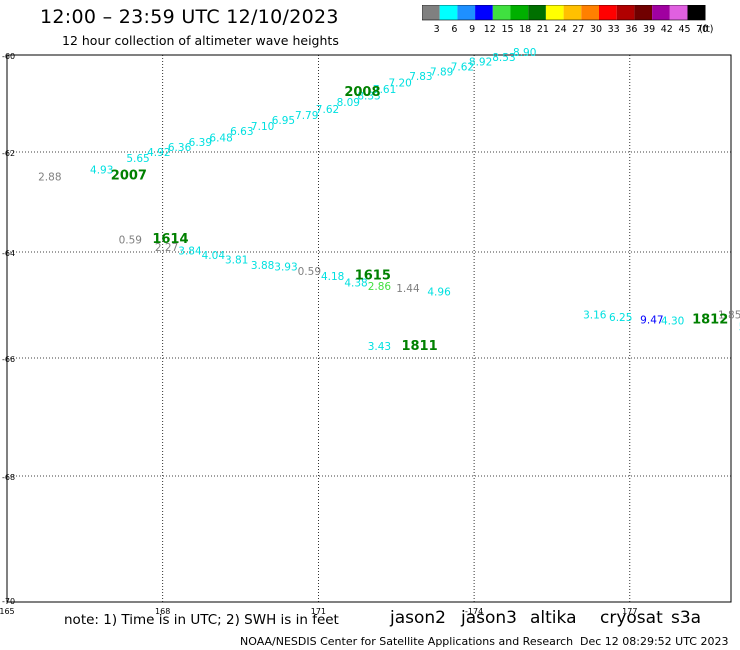 The image size is (740, 650). Describe the element at coordinates (480, 63) in the screenshot. I see `wave-height-observation: 8.92` at that location.